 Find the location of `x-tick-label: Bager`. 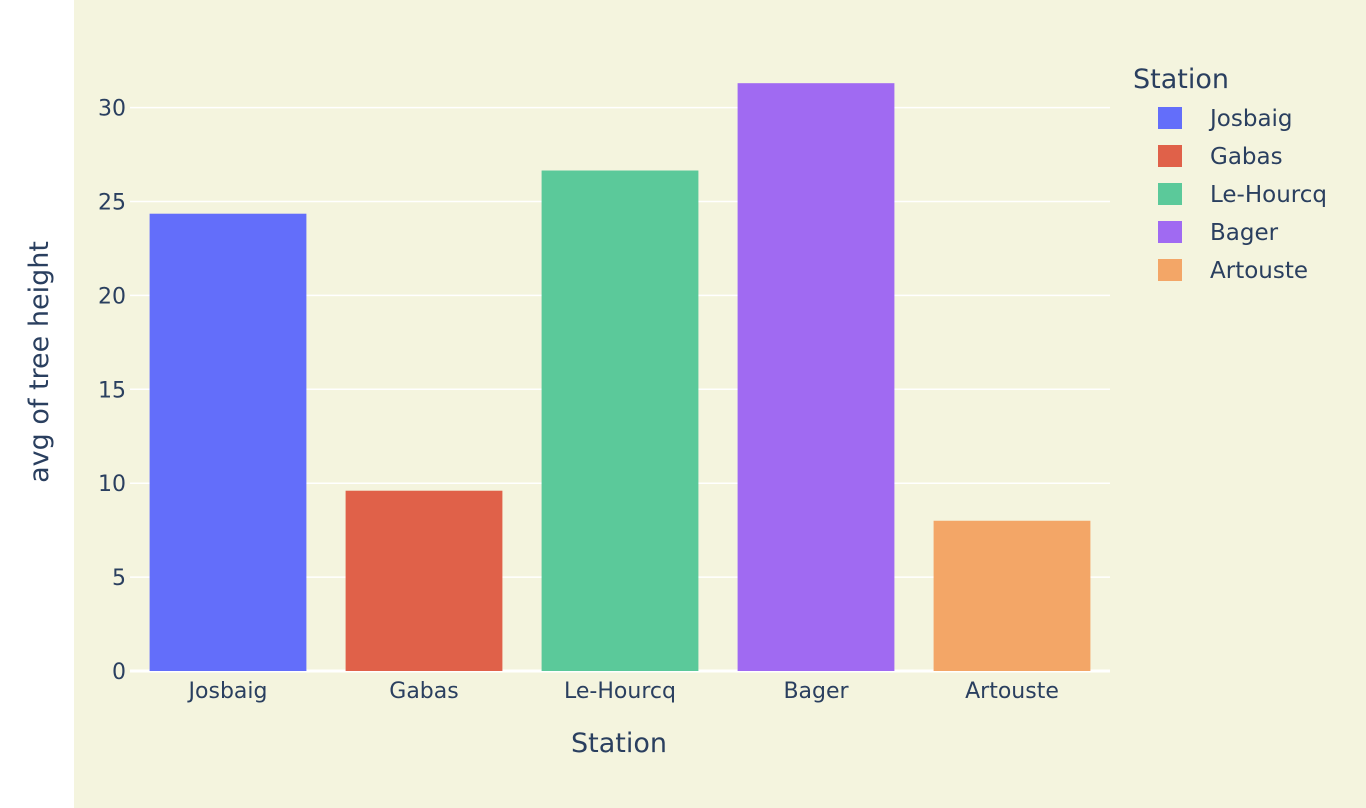

x-tick-label: Bager is located at coordinates (816, 691).